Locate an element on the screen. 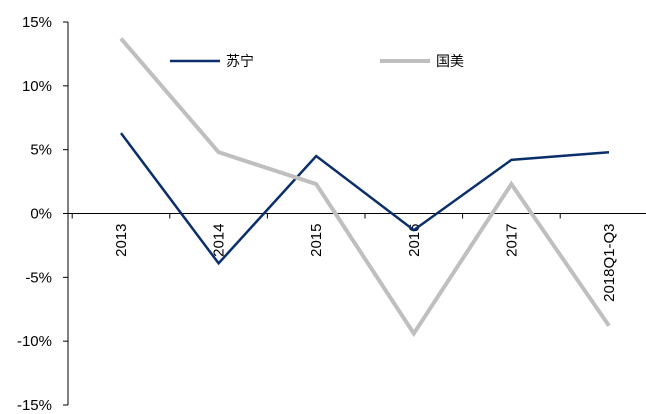  y-tick-label: -5% is located at coordinates (38, 277).